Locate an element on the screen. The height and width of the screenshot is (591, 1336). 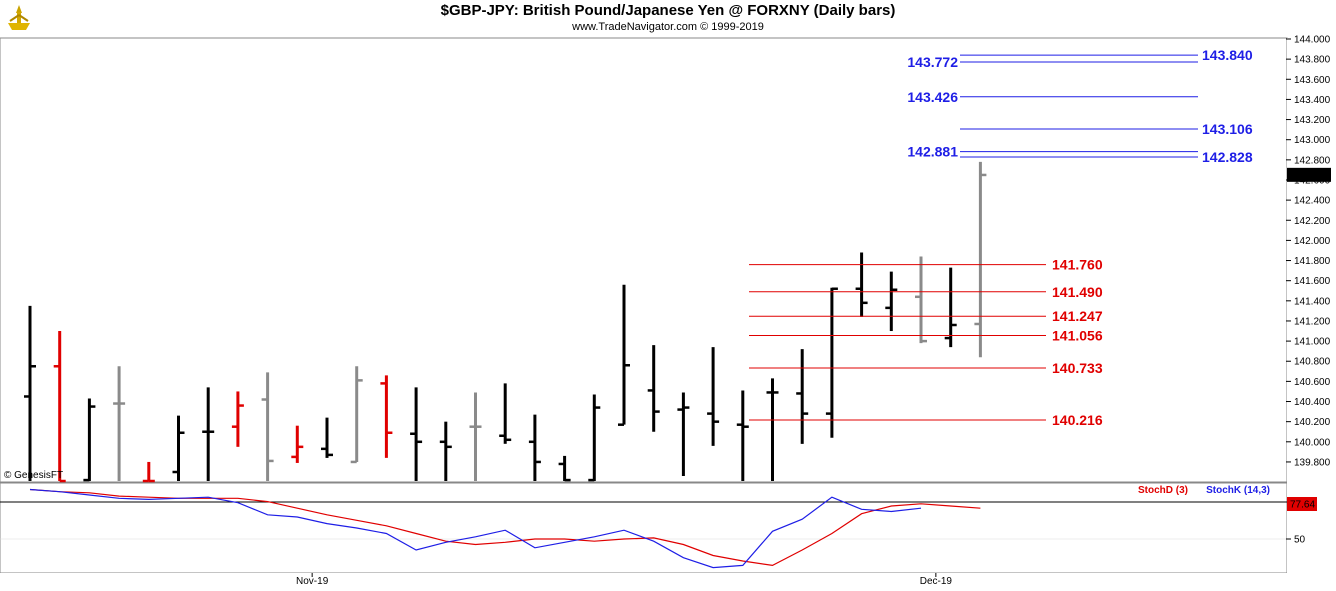
time-tick-label: Dec-19 is located at coordinates (936, 581).